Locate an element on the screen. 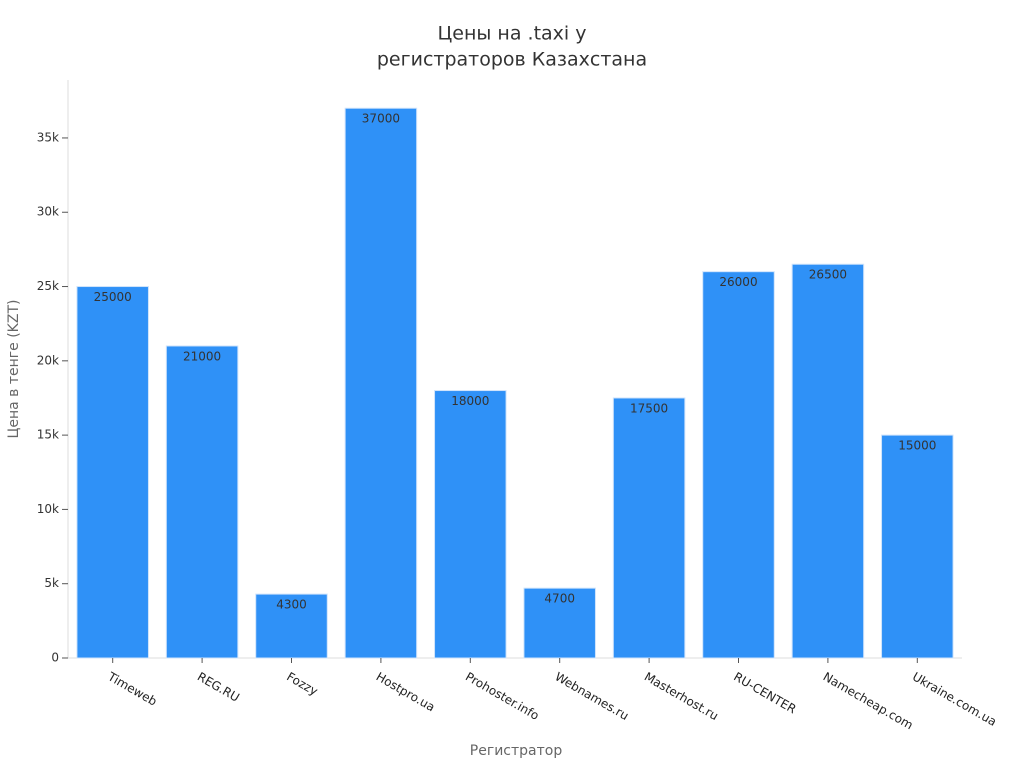 This screenshot has width=1024, height=768. y-tick-label: 20k is located at coordinates (48, 360).